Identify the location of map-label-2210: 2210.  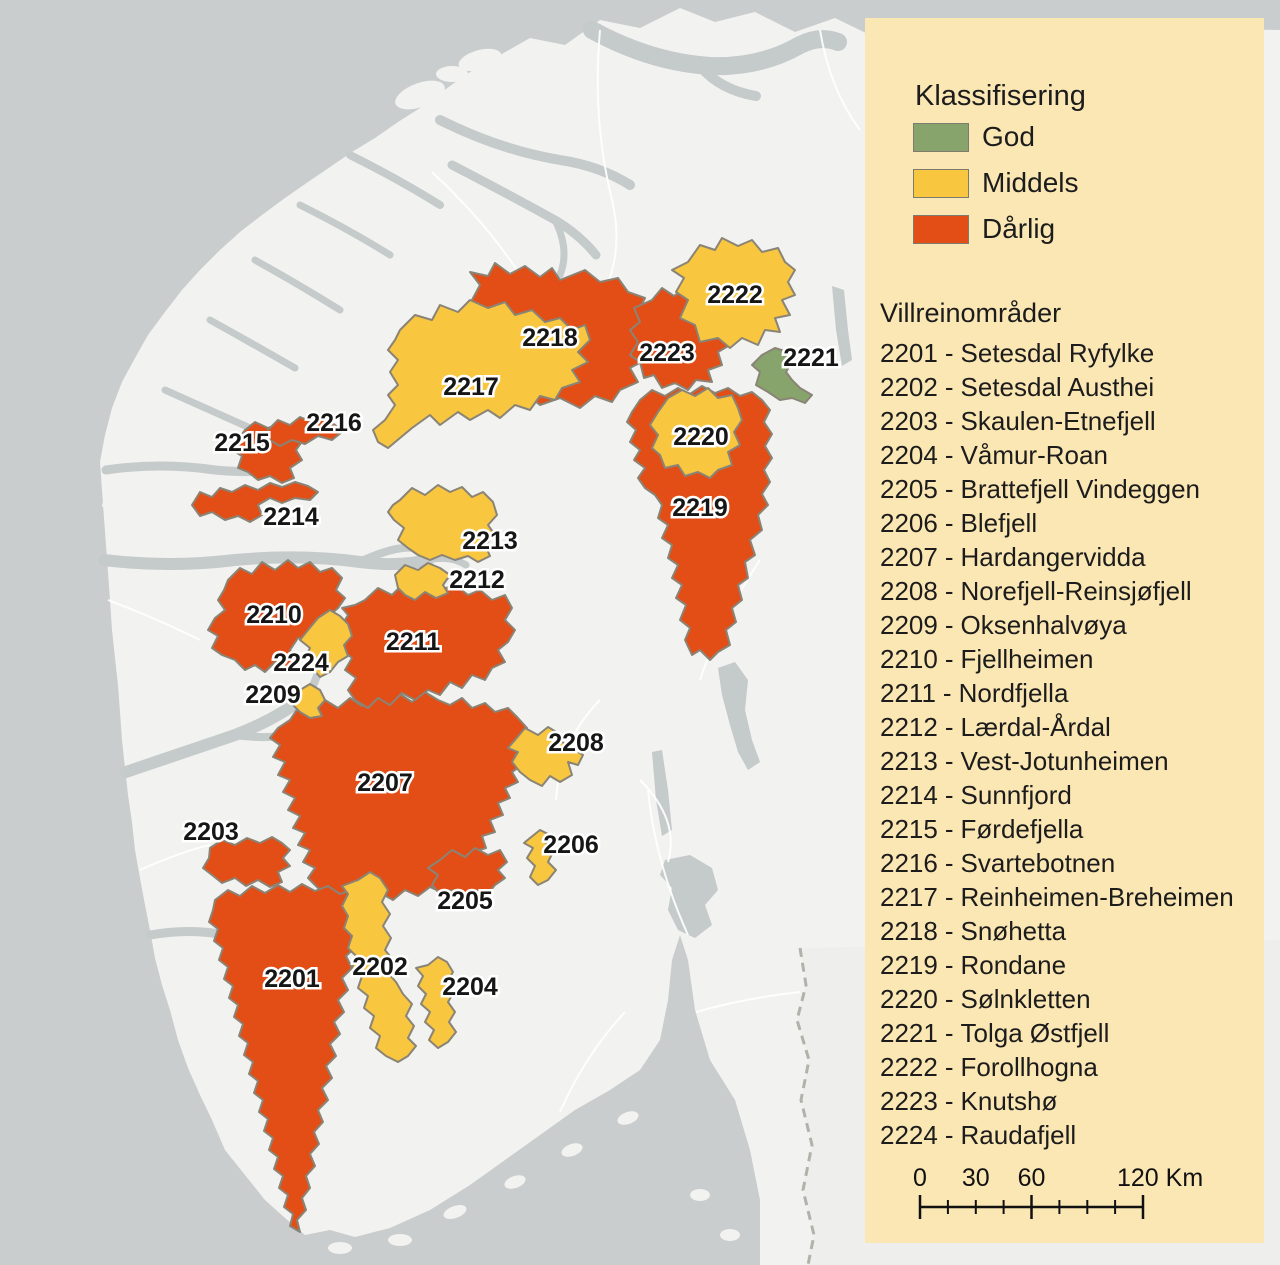
(274, 615).